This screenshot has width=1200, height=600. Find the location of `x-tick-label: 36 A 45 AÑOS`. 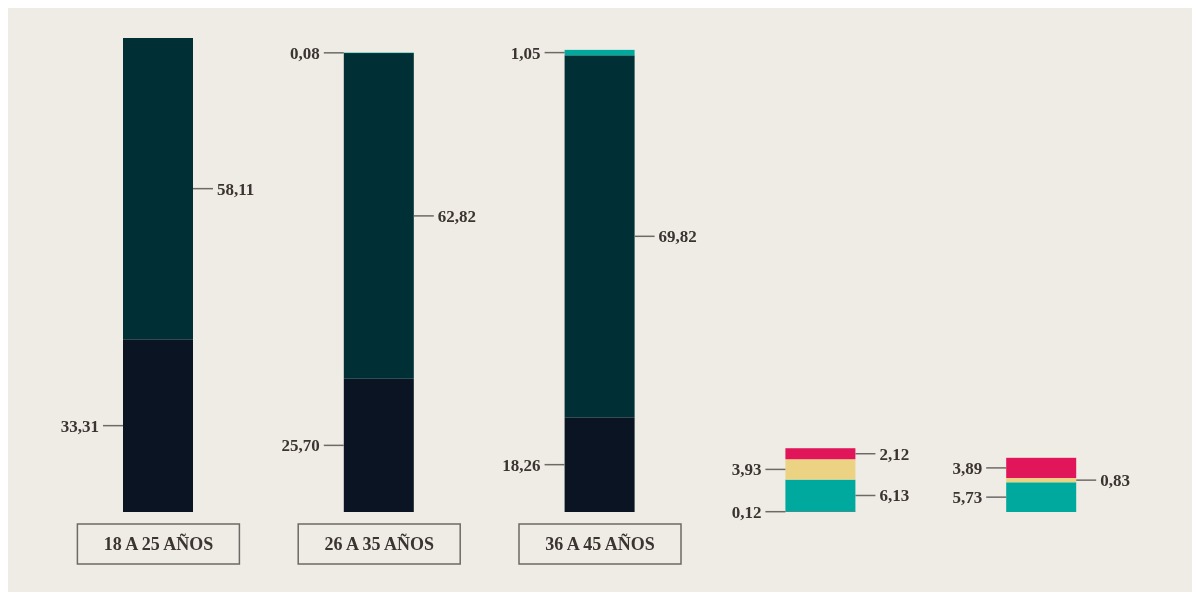

x-tick-label: 36 A 45 AÑOS is located at coordinates (600, 544).